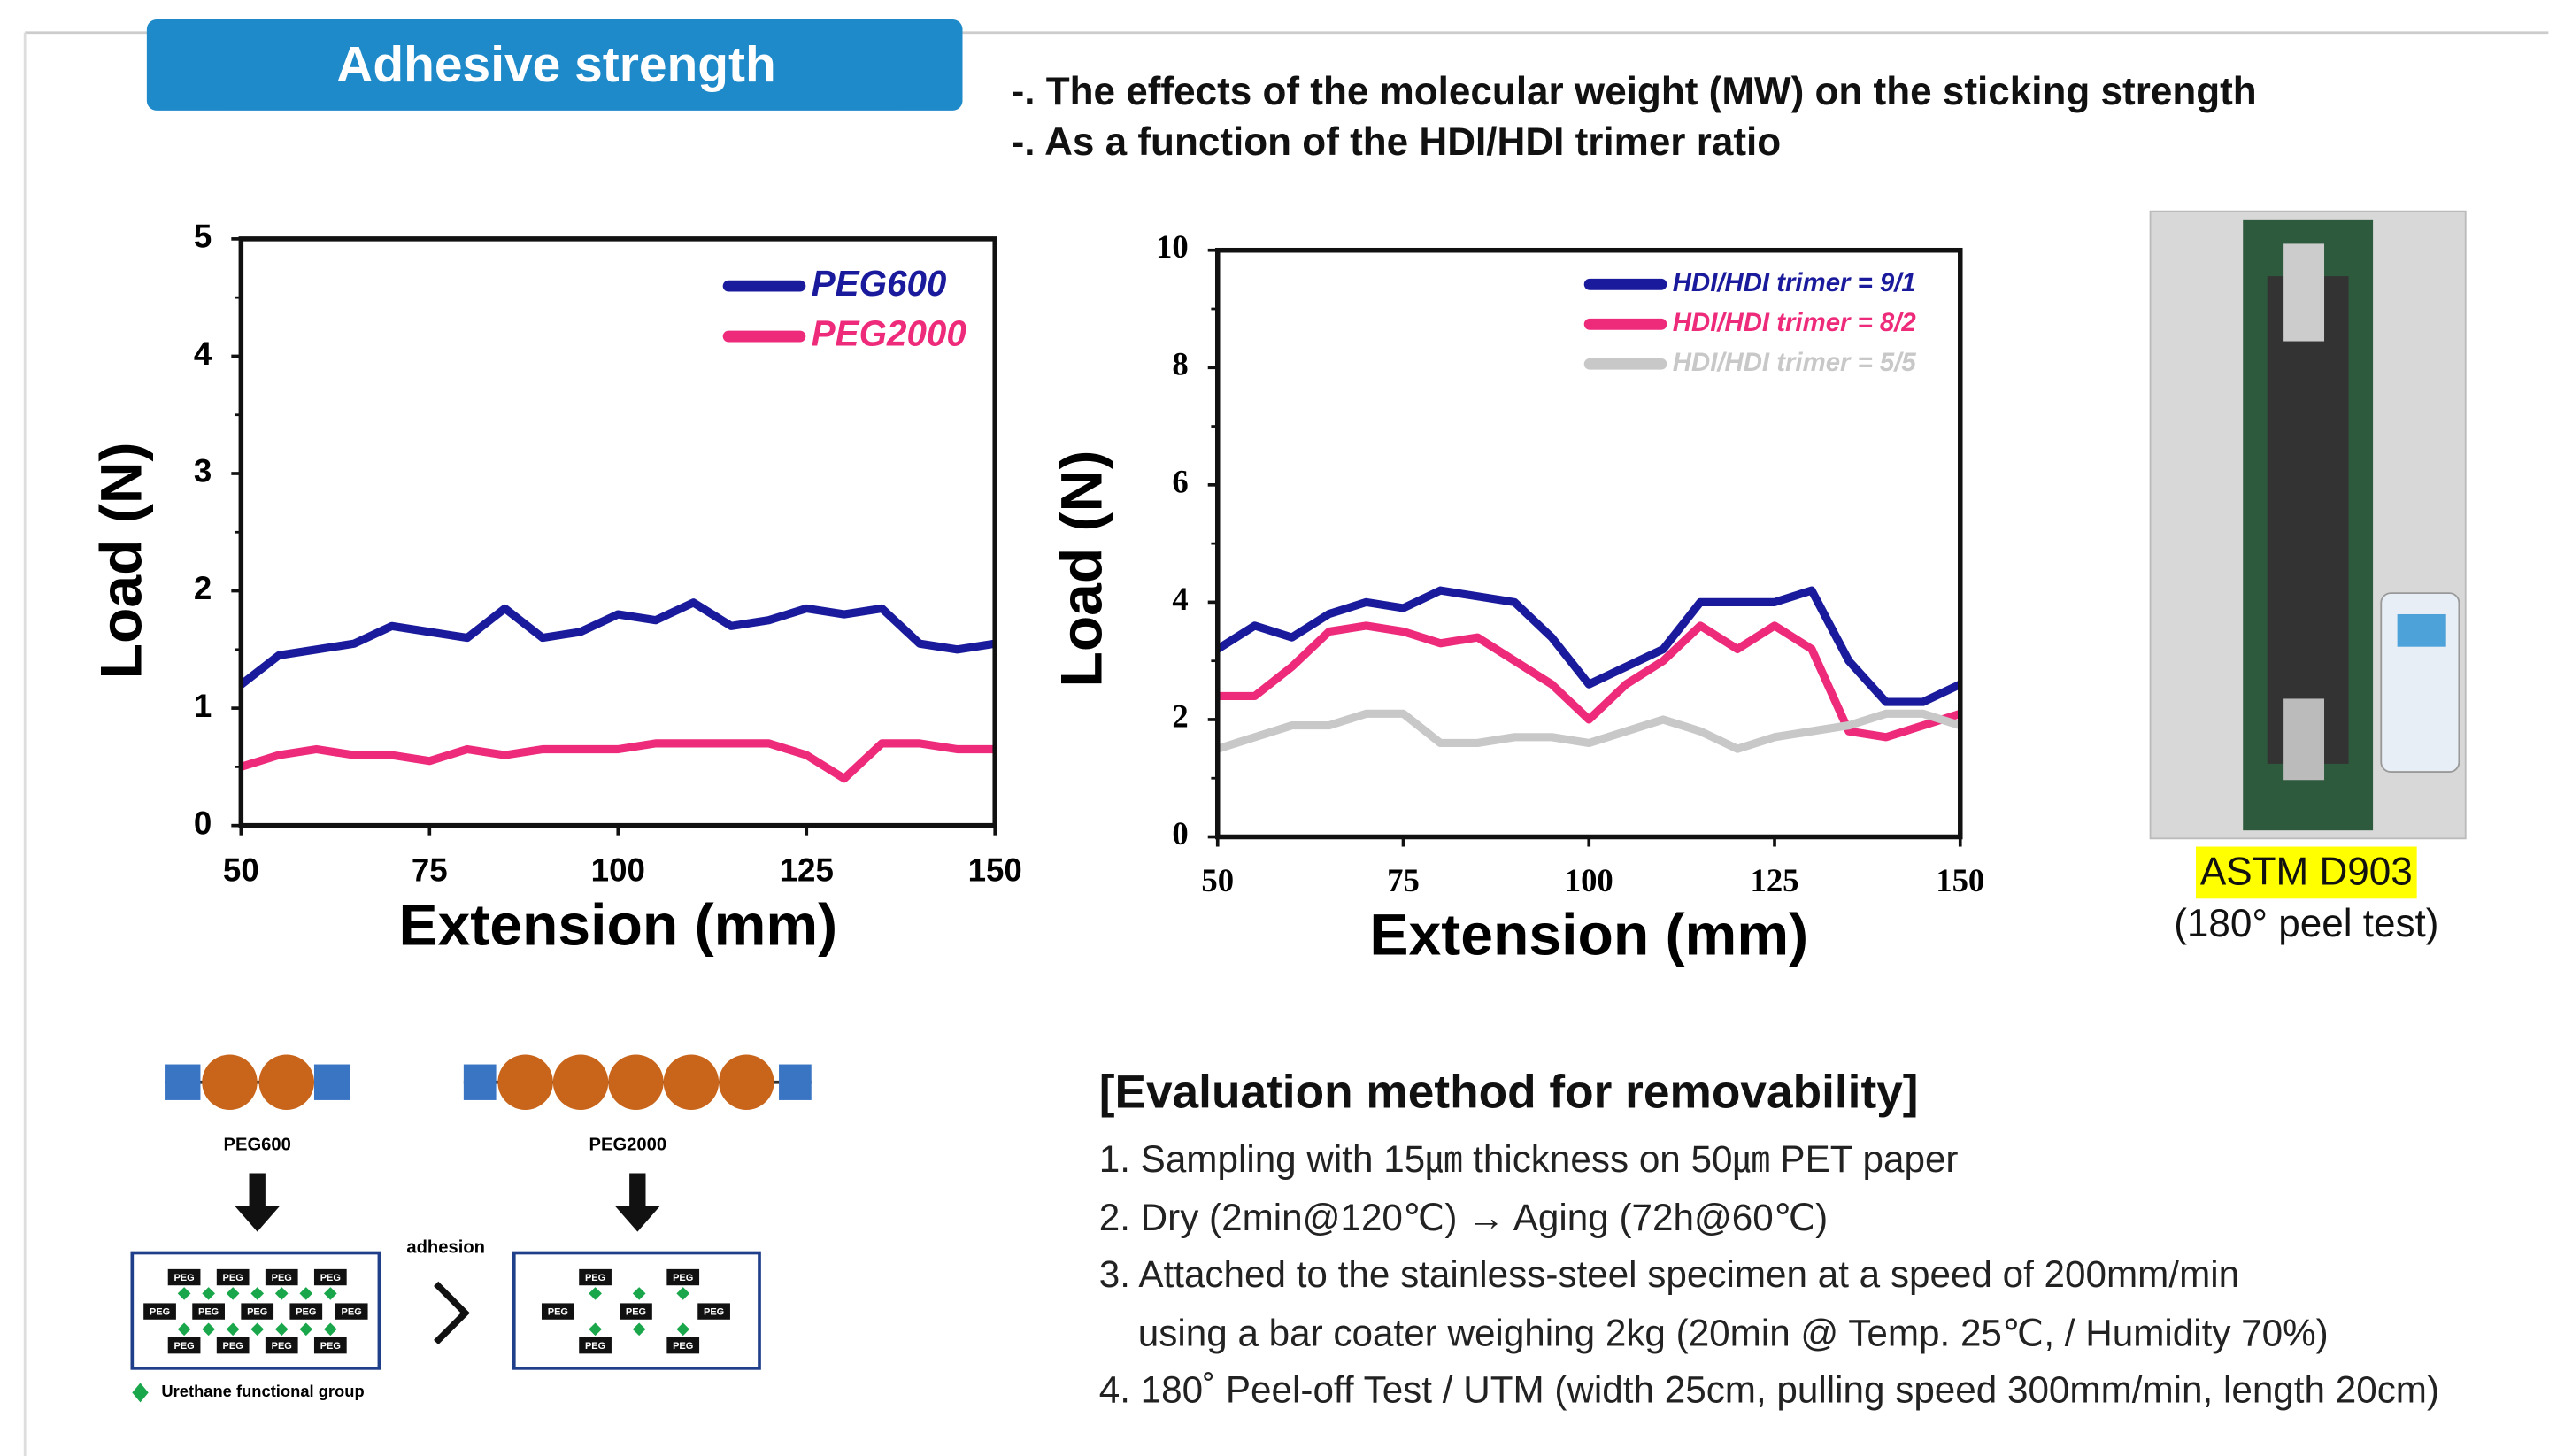  What do you see at coordinates (1795, 322) in the screenshot?
I see `legend-label: HDI/HDI trimer = 8/2` at bounding box center [1795, 322].